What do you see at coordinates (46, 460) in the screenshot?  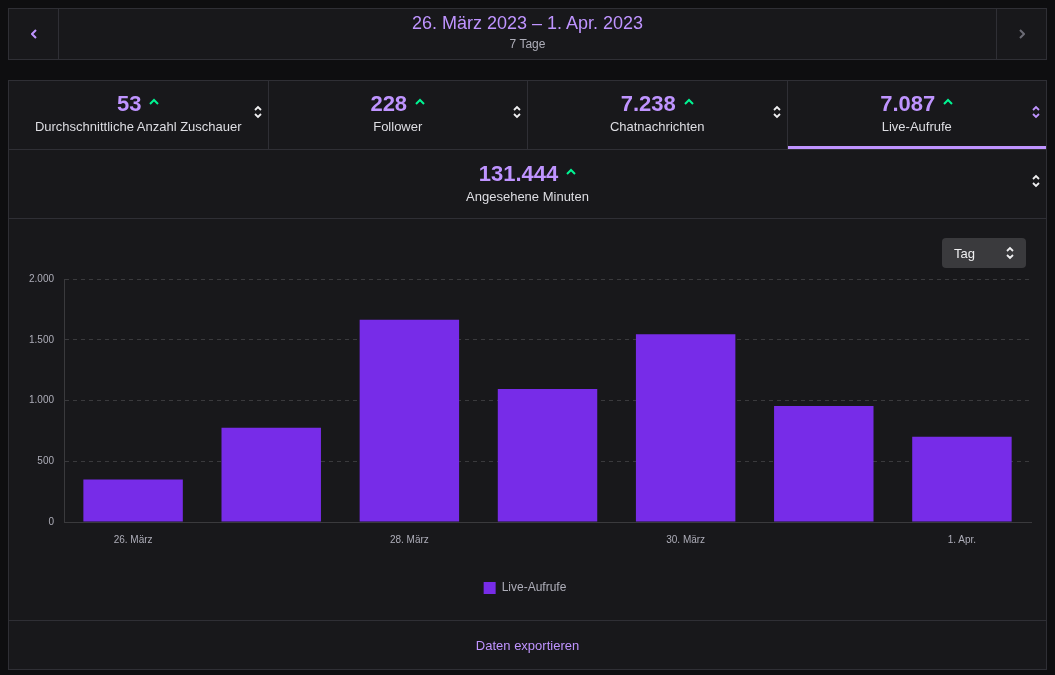 I see `y-tick-label: 500` at bounding box center [46, 460].